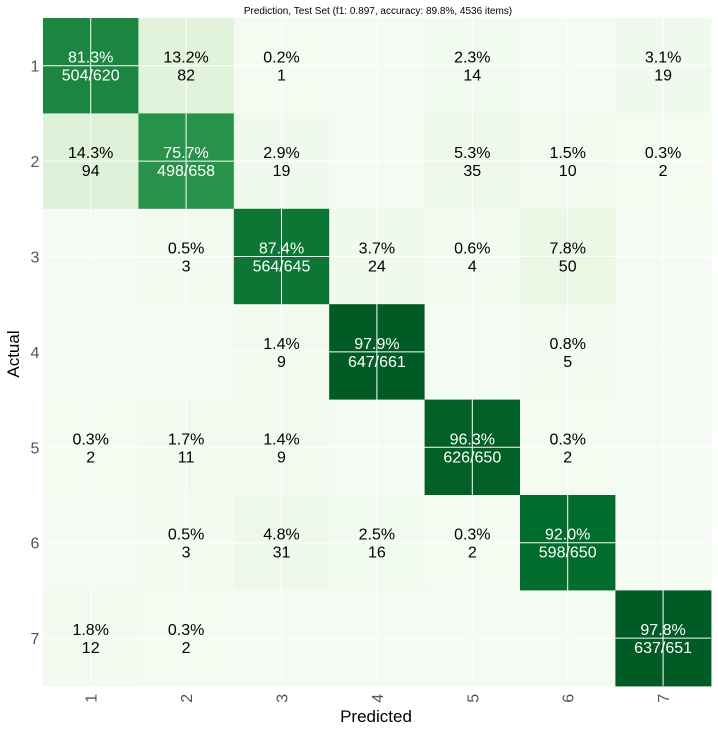  What do you see at coordinates (35, 639) in the screenshot?
I see `y-tick-label: 7` at bounding box center [35, 639].